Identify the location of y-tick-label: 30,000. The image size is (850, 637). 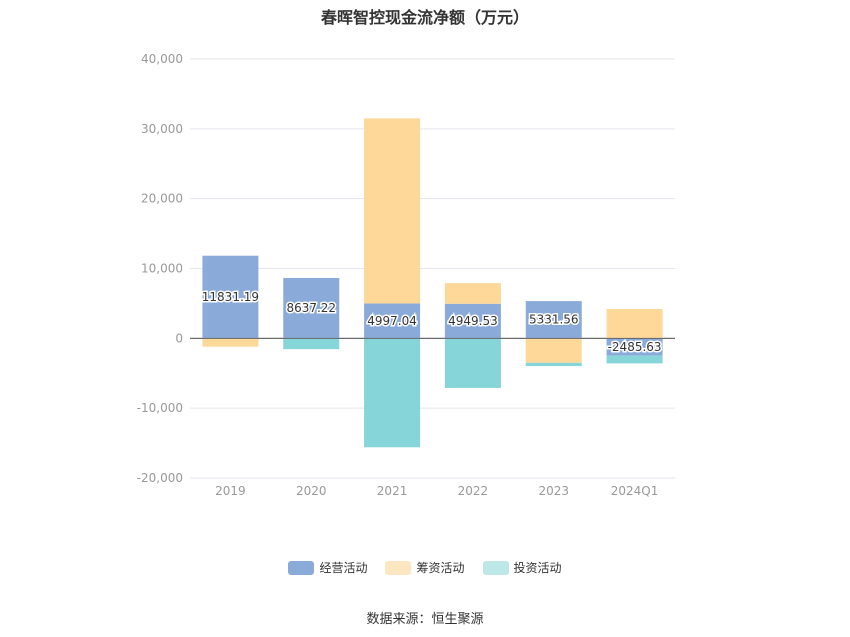
(162, 129).